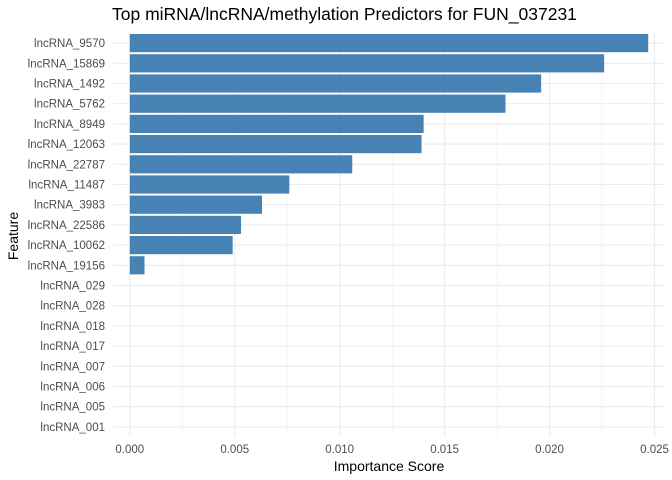  I want to click on x-tick-label: 0.010, so click(339, 450).